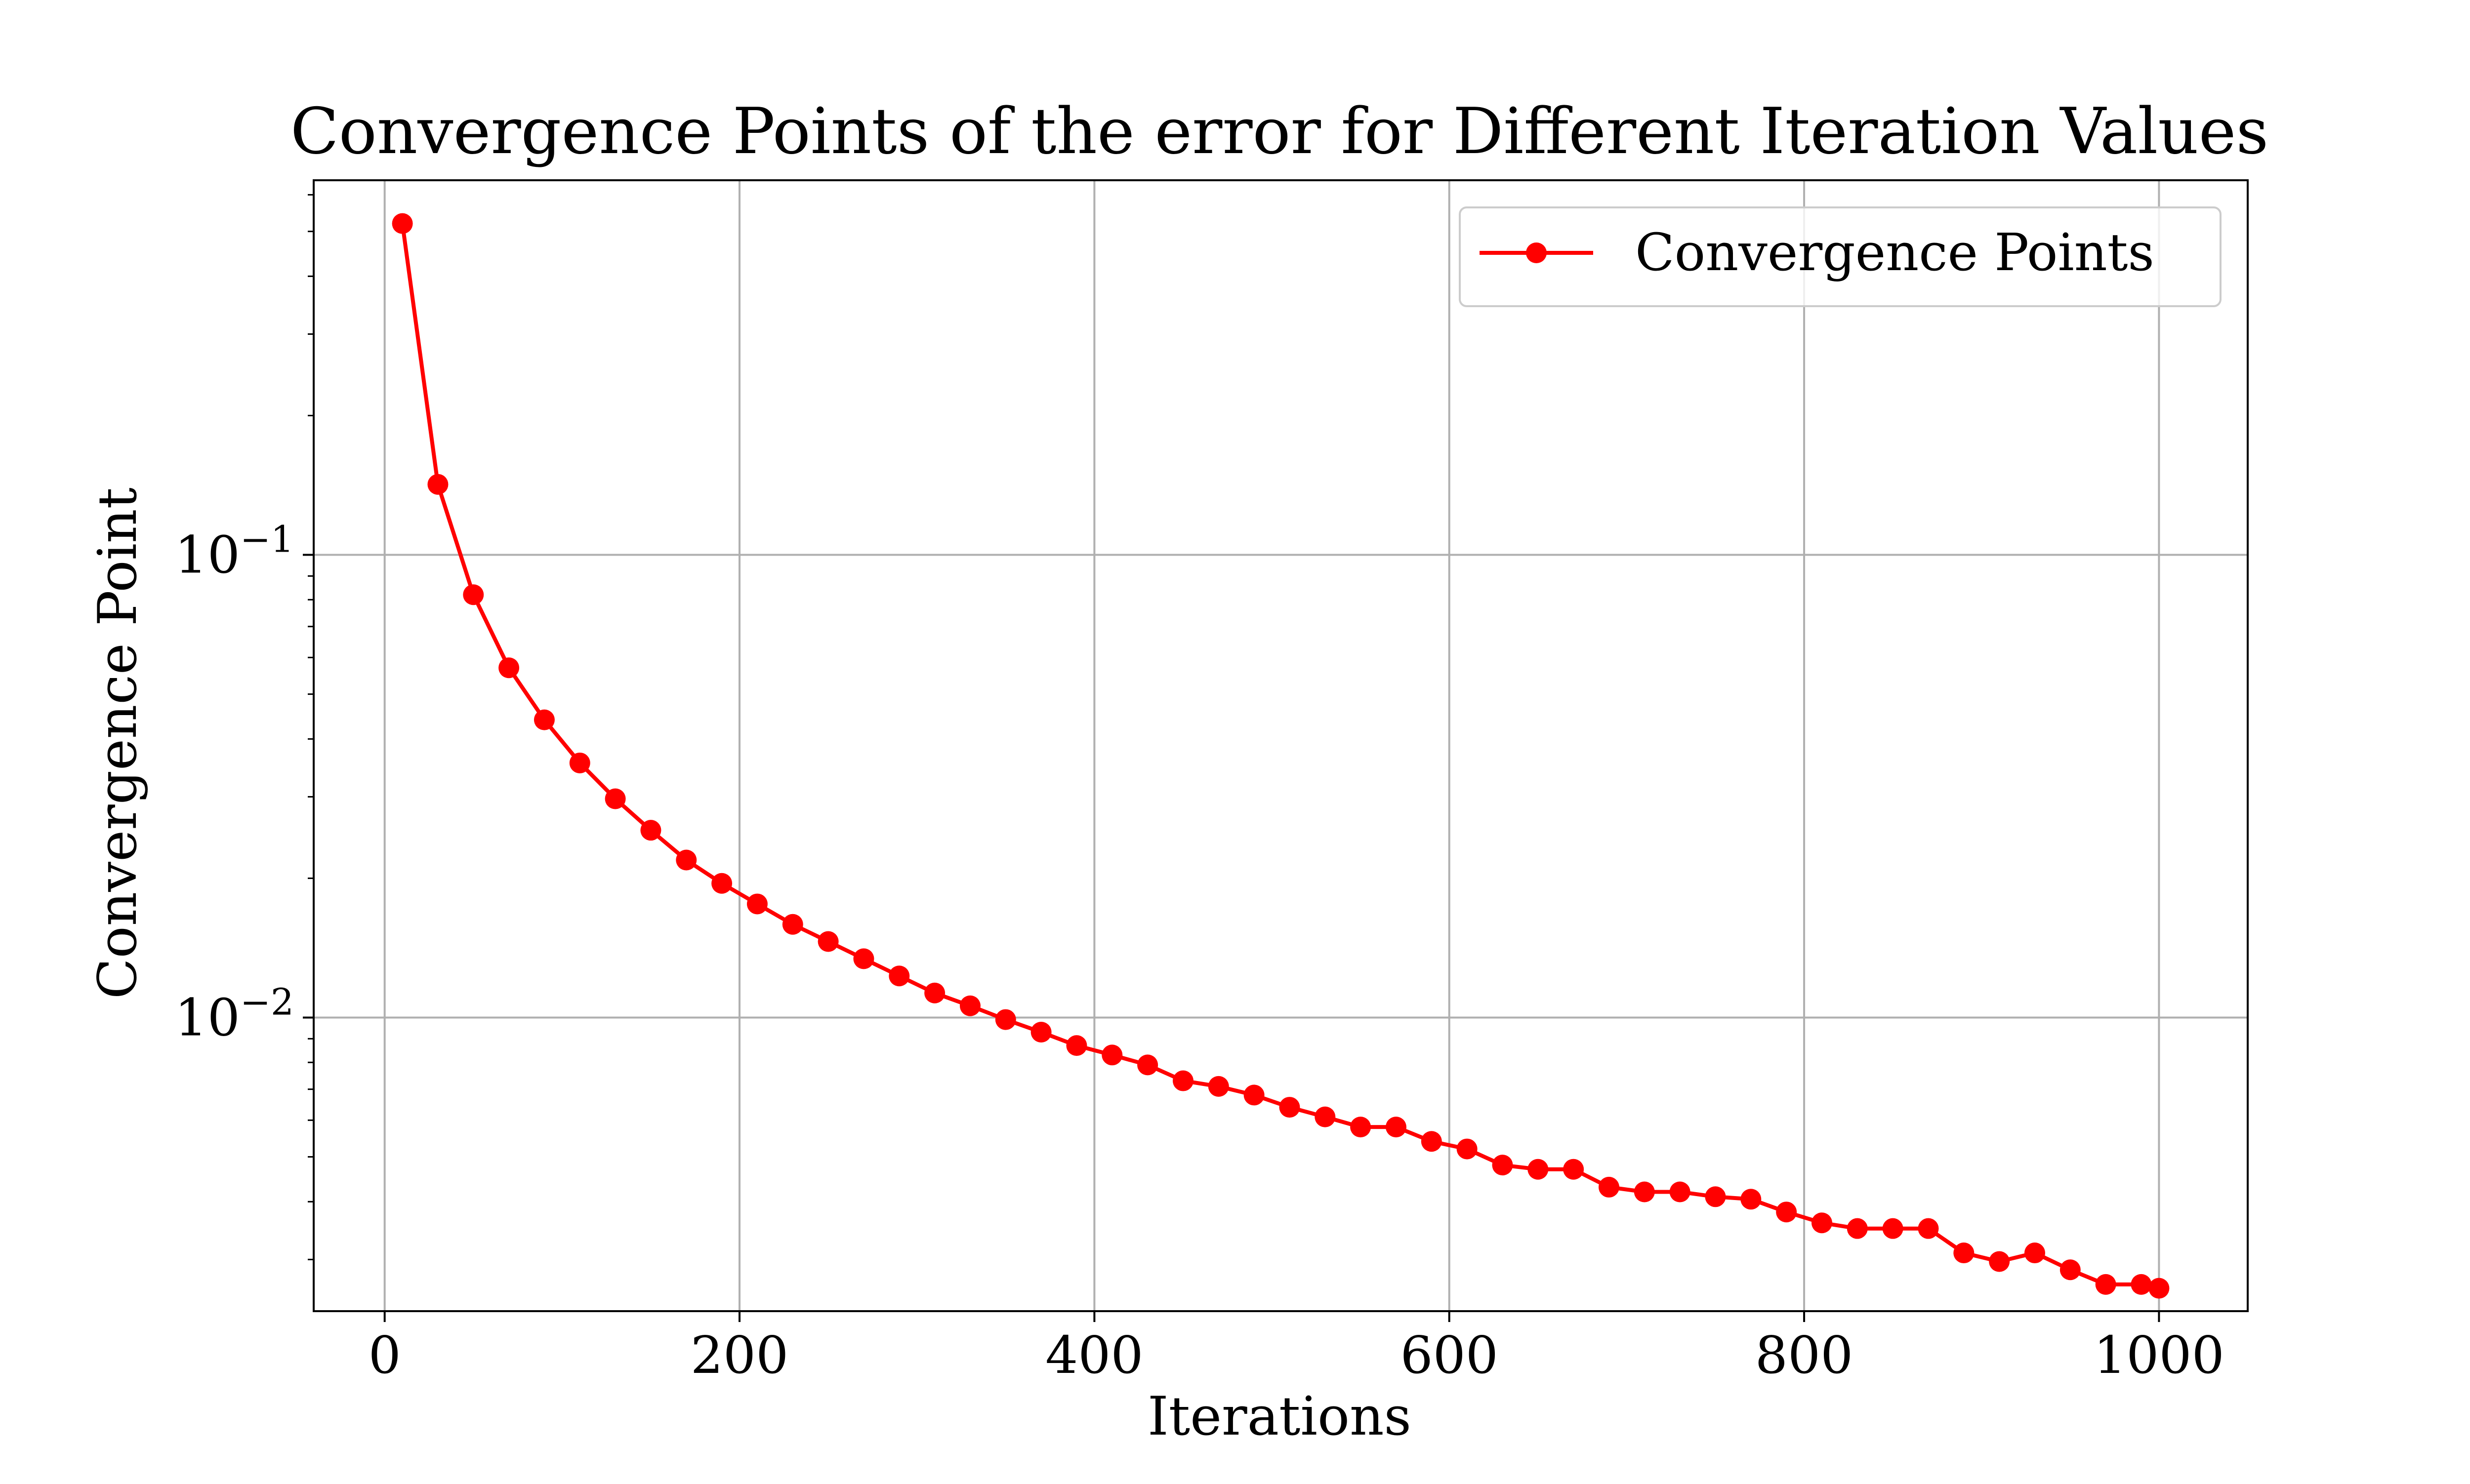 This screenshot has height=1484, width=2470. I want to click on x-tick-label: 200, so click(740, 1355).